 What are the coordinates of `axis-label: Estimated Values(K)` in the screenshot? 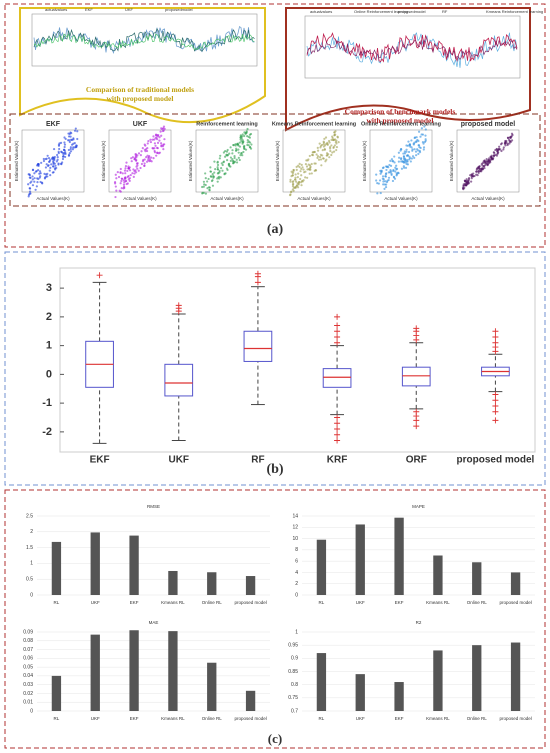 It's located at (103, 160).